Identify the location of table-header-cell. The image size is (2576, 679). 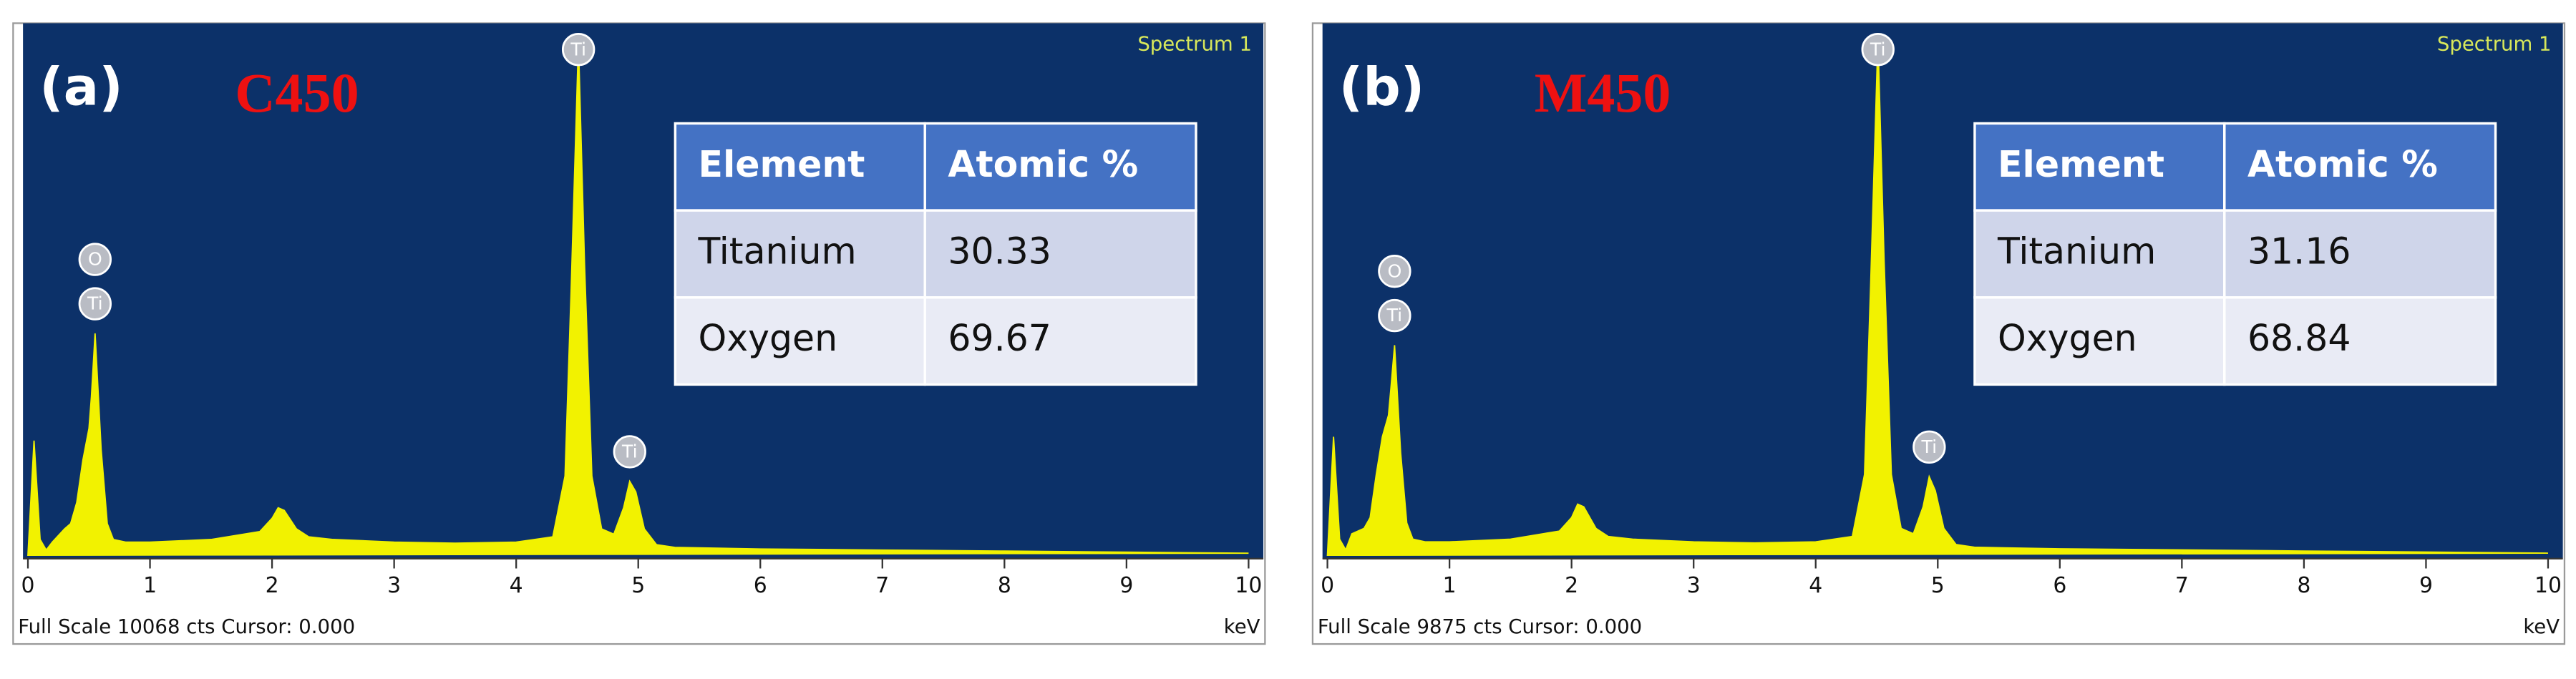
(2360, 167).